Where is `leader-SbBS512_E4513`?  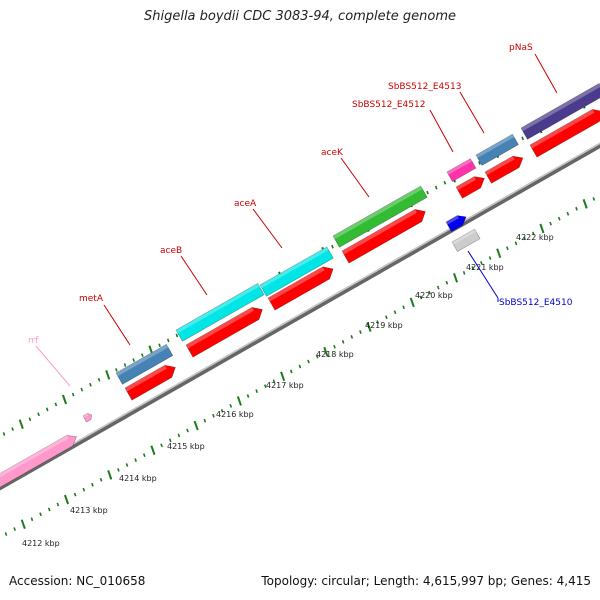 leader-SbBS512_E4513 is located at coordinates (472, 112).